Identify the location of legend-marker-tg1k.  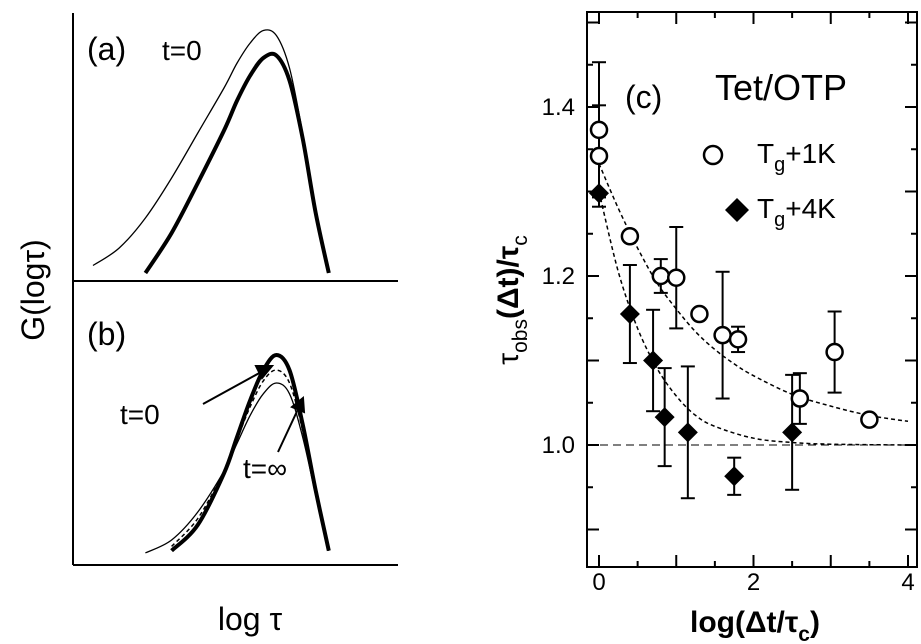
(713, 155).